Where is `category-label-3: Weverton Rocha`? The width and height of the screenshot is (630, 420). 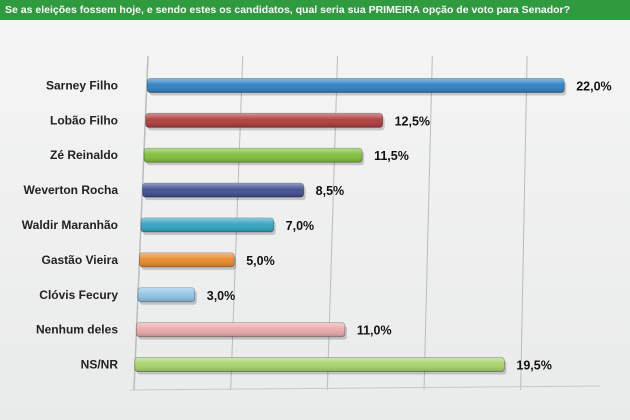
category-label-3: Weverton Rocha is located at coordinates (71, 190).